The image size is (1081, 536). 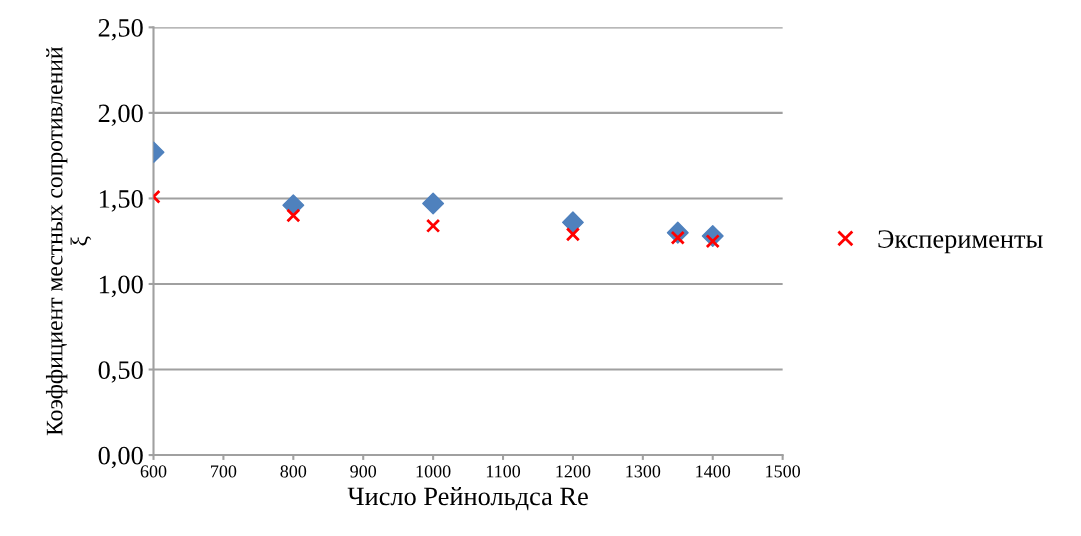 What do you see at coordinates (643, 471) in the screenshot?
I see `x-tick-label: 1300` at bounding box center [643, 471].